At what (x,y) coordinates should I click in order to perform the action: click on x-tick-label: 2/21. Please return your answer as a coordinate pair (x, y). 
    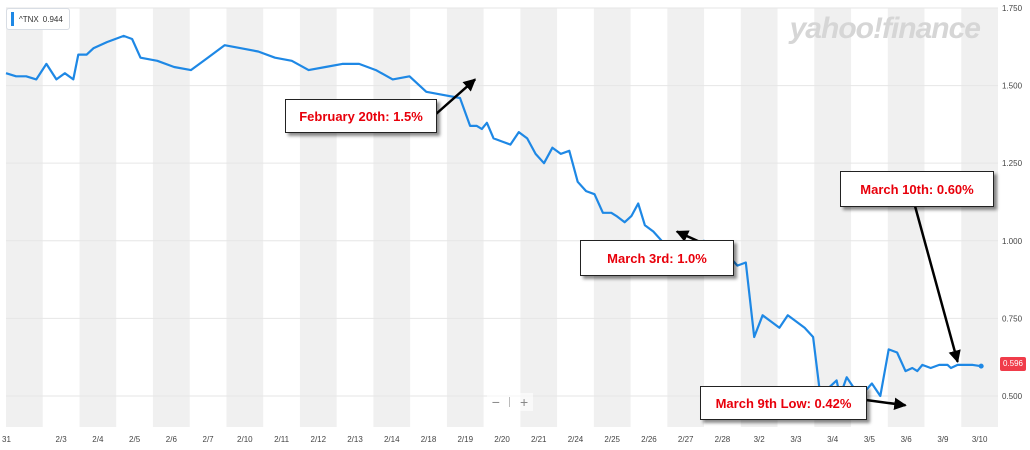
    Looking at the image, I should click on (539, 439).